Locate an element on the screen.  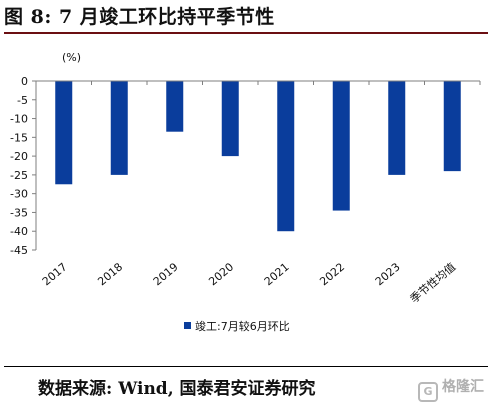
y-tick-label: -45 is located at coordinates (19, 250).